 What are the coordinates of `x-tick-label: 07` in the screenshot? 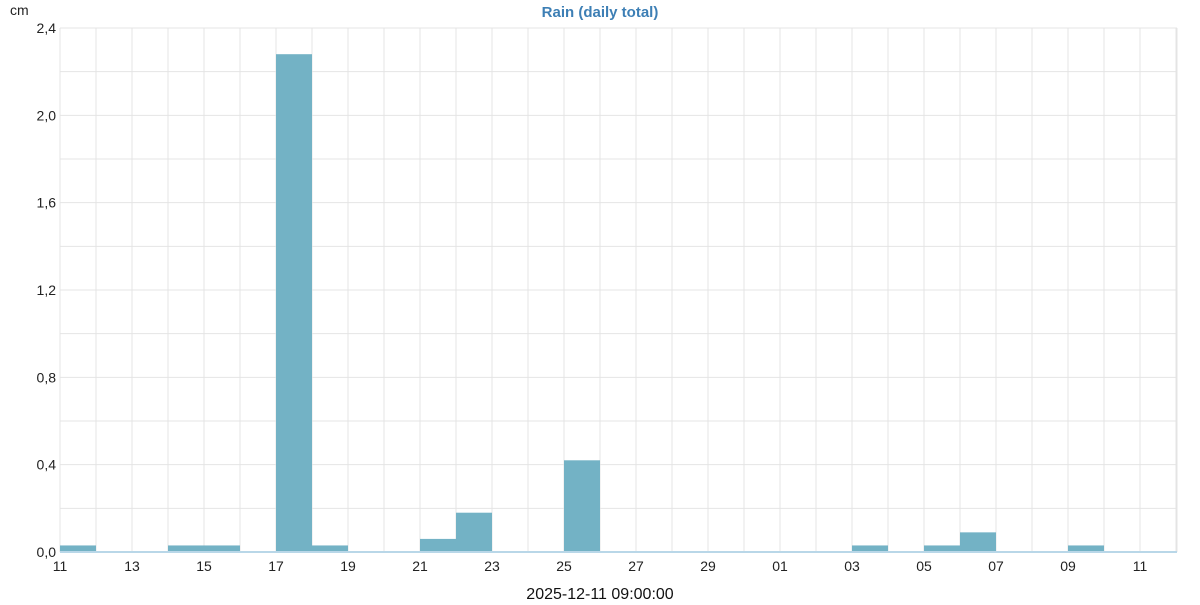 It's located at (996, 566).